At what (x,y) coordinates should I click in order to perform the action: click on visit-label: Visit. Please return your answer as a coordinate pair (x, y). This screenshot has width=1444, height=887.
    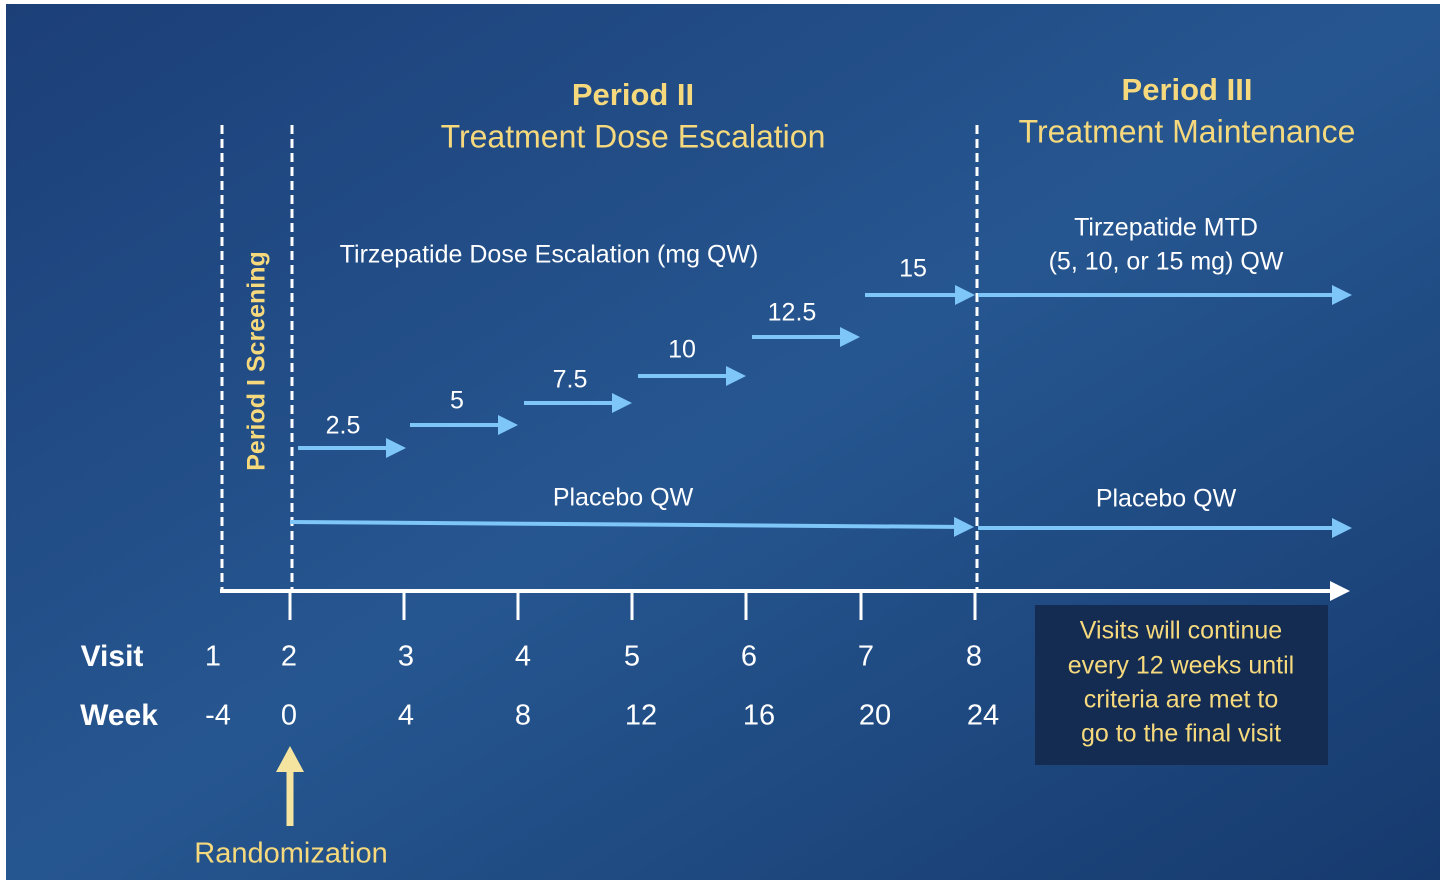
    Looking at the image, I should click on (112, 656).